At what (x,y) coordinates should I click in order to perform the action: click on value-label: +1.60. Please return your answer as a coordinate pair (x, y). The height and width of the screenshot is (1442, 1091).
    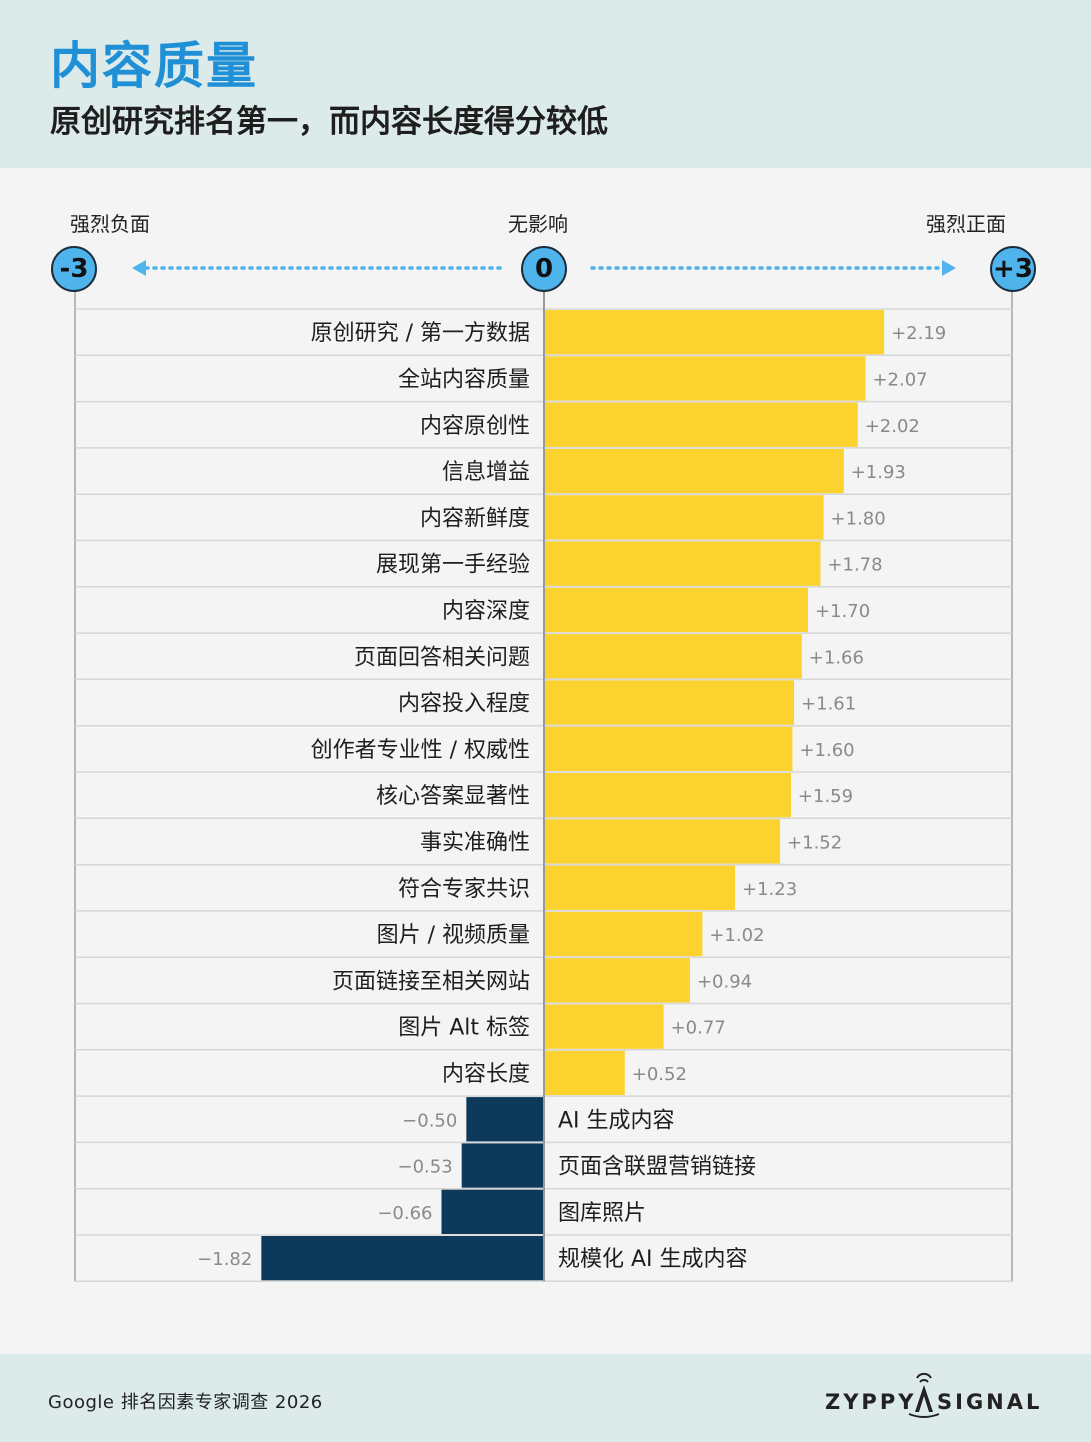
    Looking at the image, I should click on (826, 750).